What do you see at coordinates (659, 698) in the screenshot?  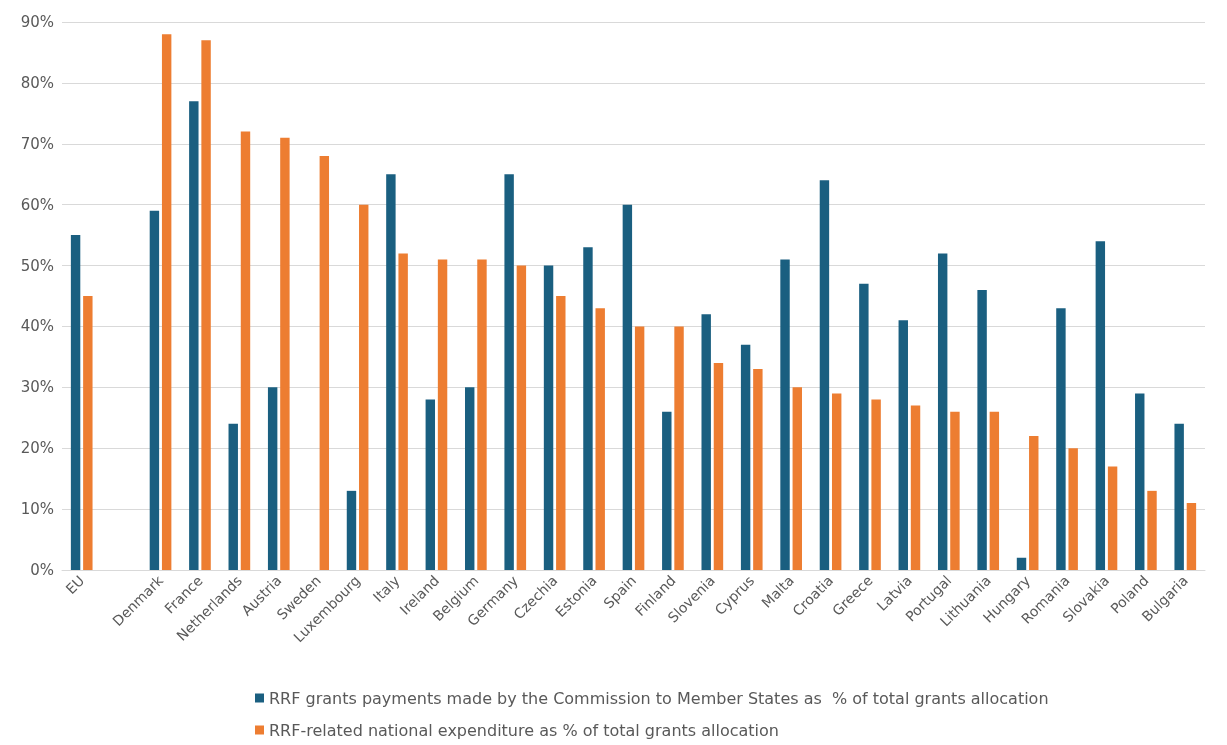 I see `legend-label: RRF grants payments made by the Commission to Member States as % of total grants allocation` at bounding box center [659, 698].